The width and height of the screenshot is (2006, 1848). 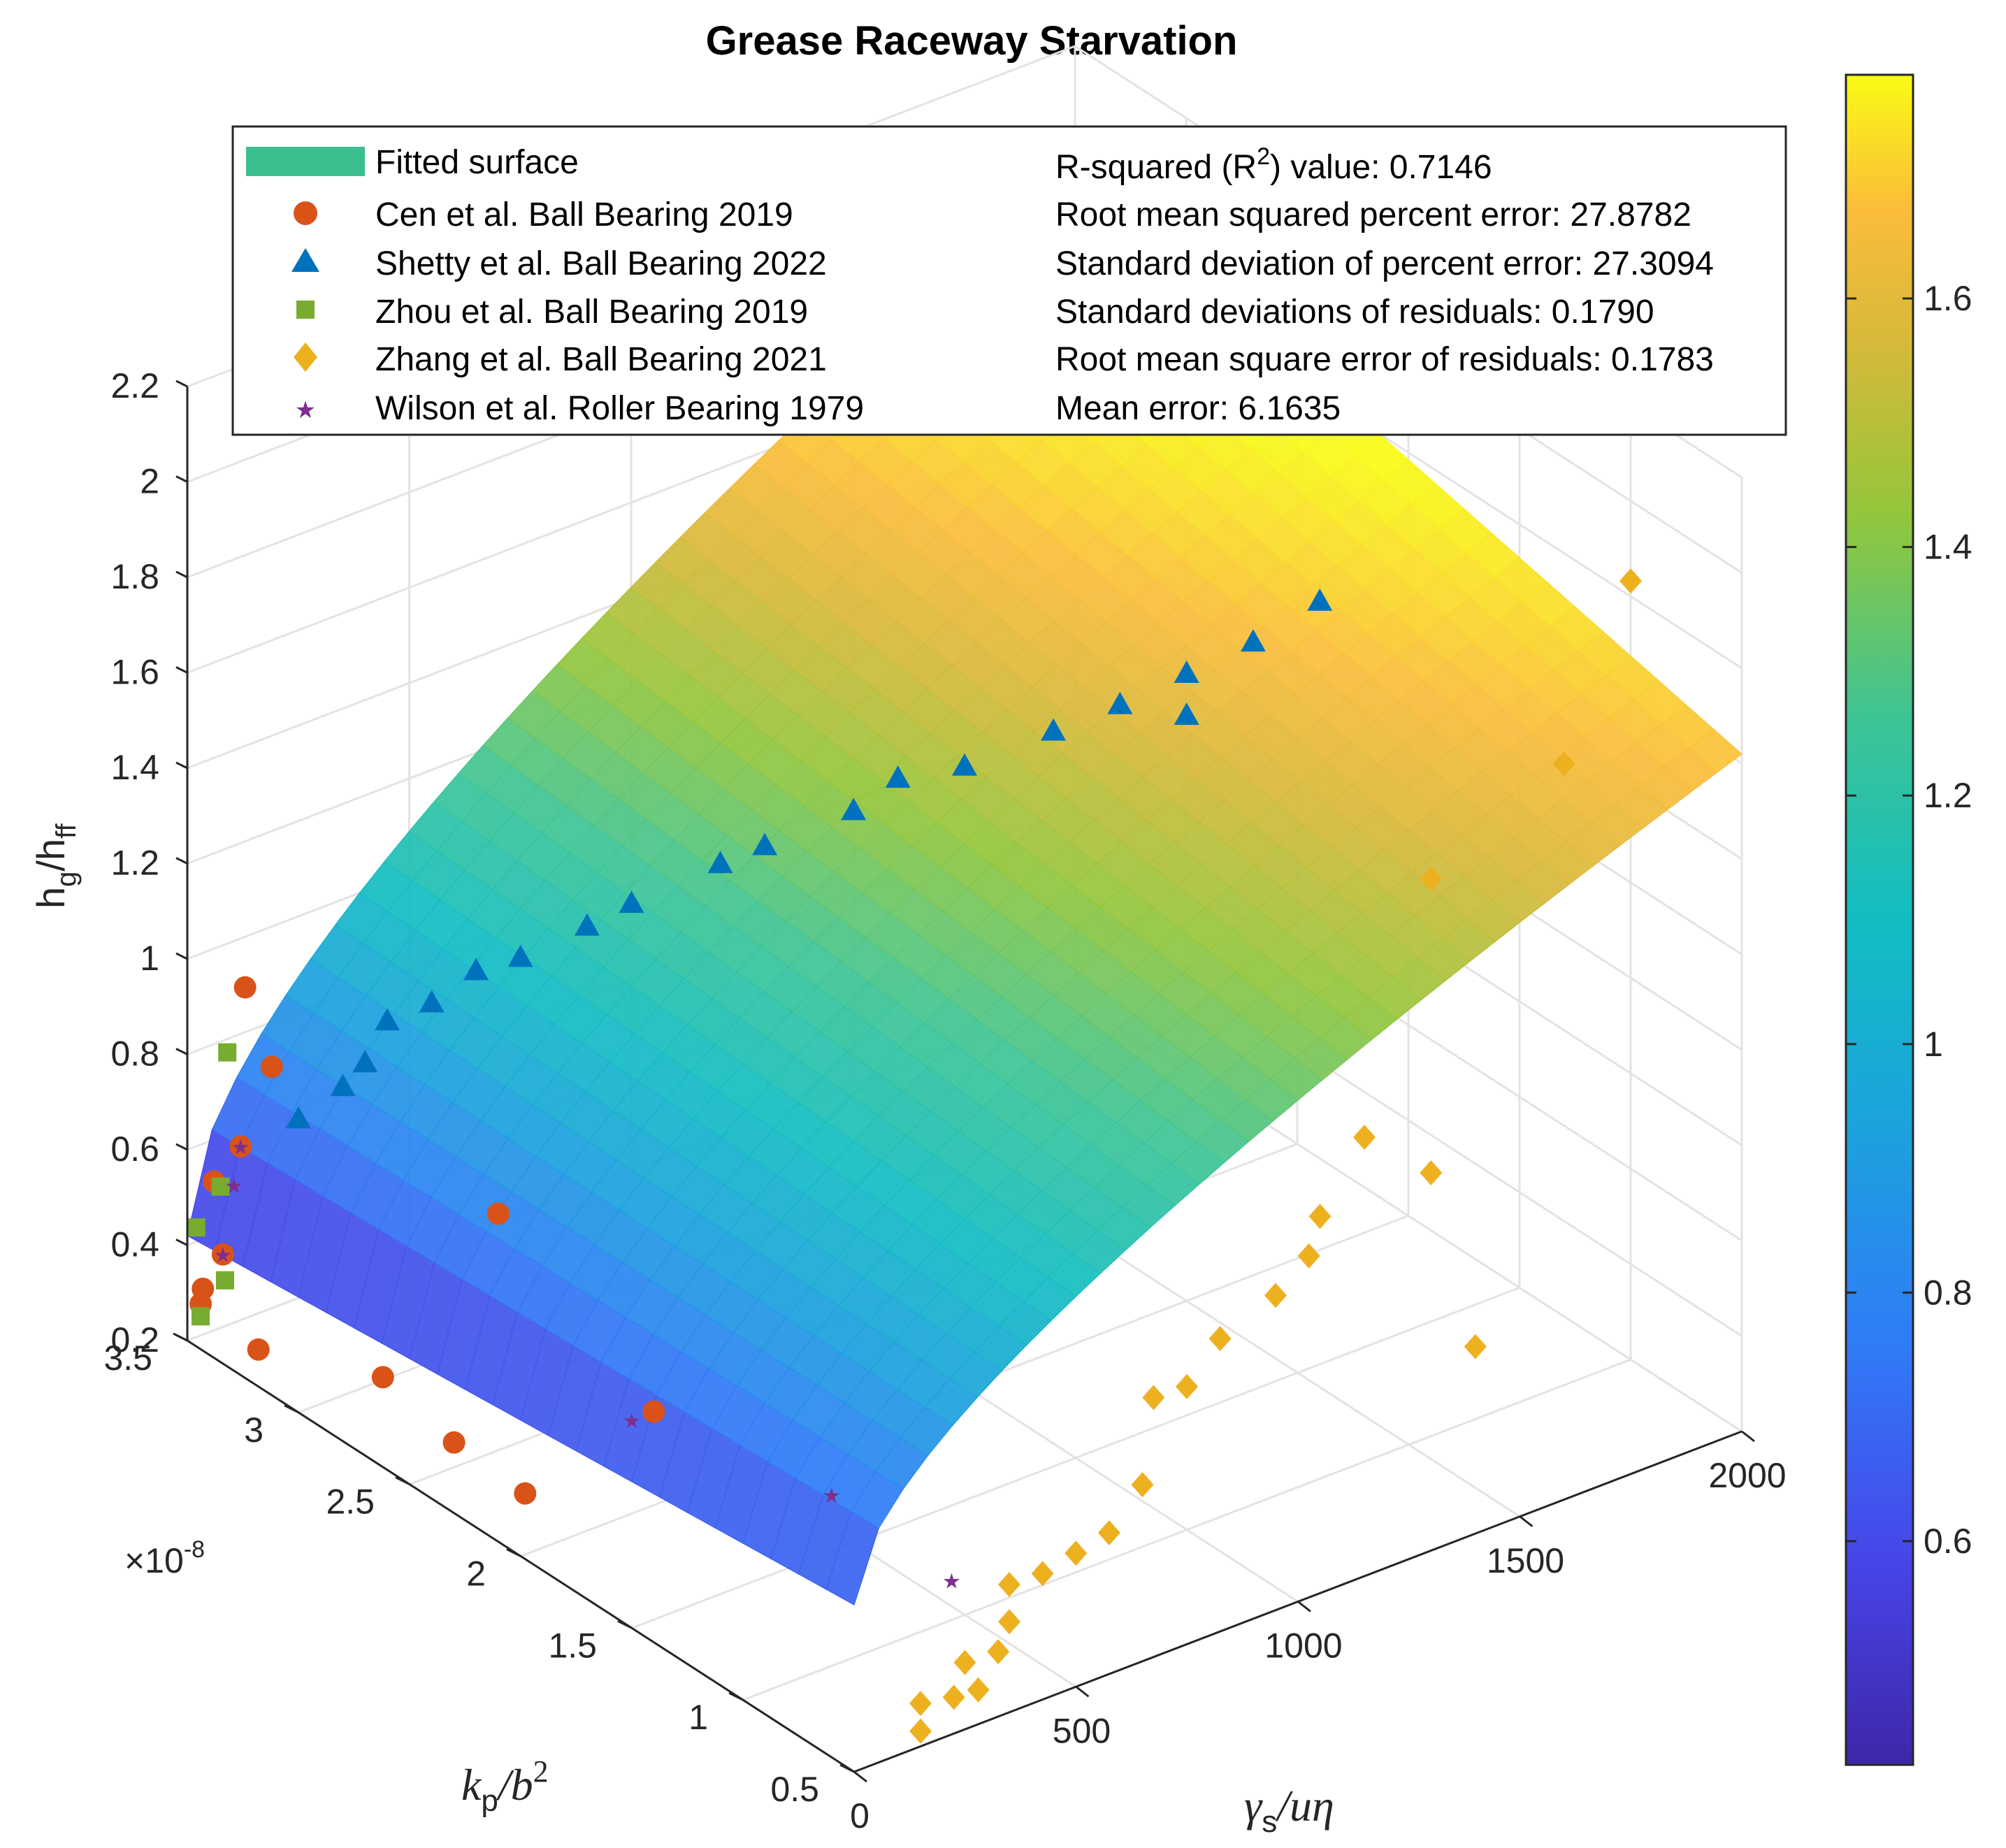 I want to click on legend-marker-square, so click(x=305, y=310).